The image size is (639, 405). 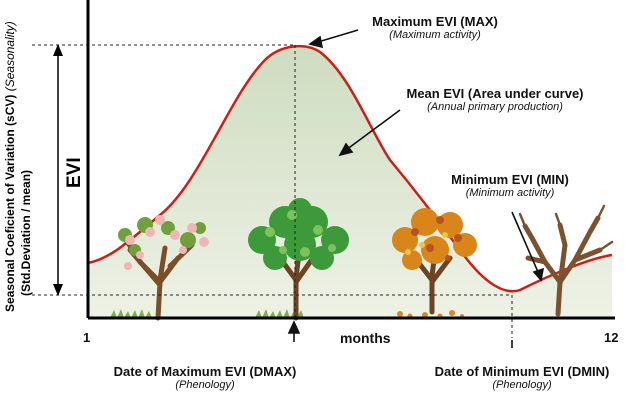 What do you see at coordinates (510, 179) in the screenshot?
I see `min-title: Minimum EVI (MIN)` at bounding box center [510, 179].